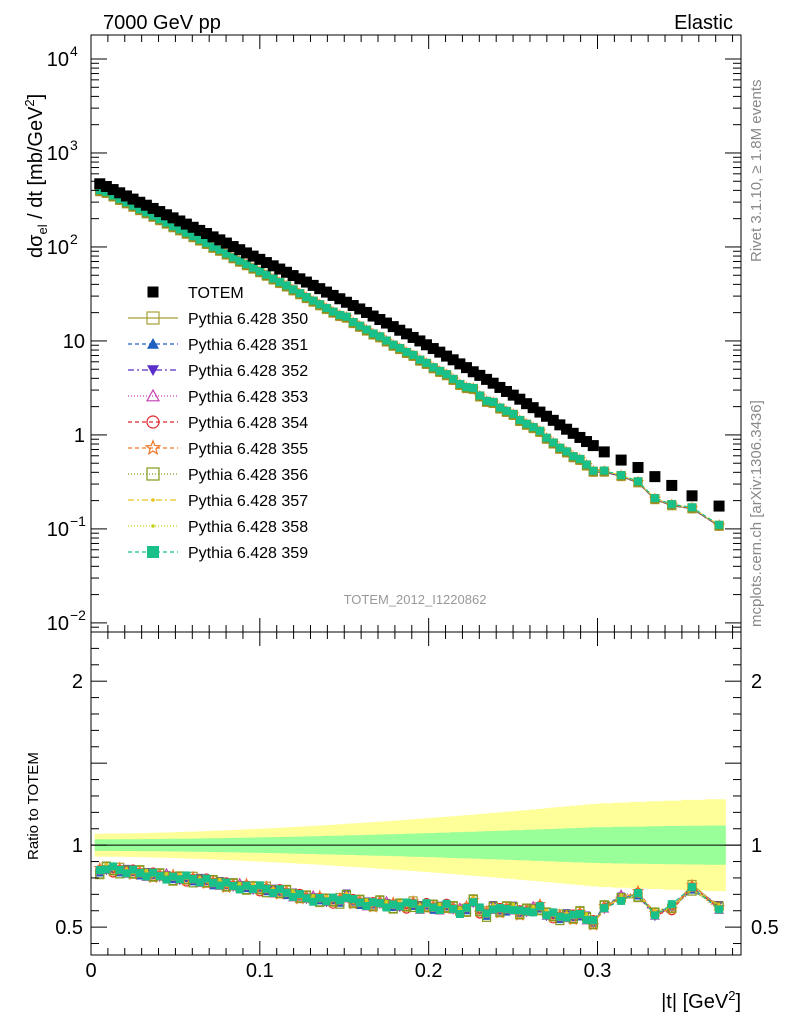  What do you see at coordinates (703, 23) in the screenshot?
I see `header-right: Elastic` at bounding box center [703, 23].